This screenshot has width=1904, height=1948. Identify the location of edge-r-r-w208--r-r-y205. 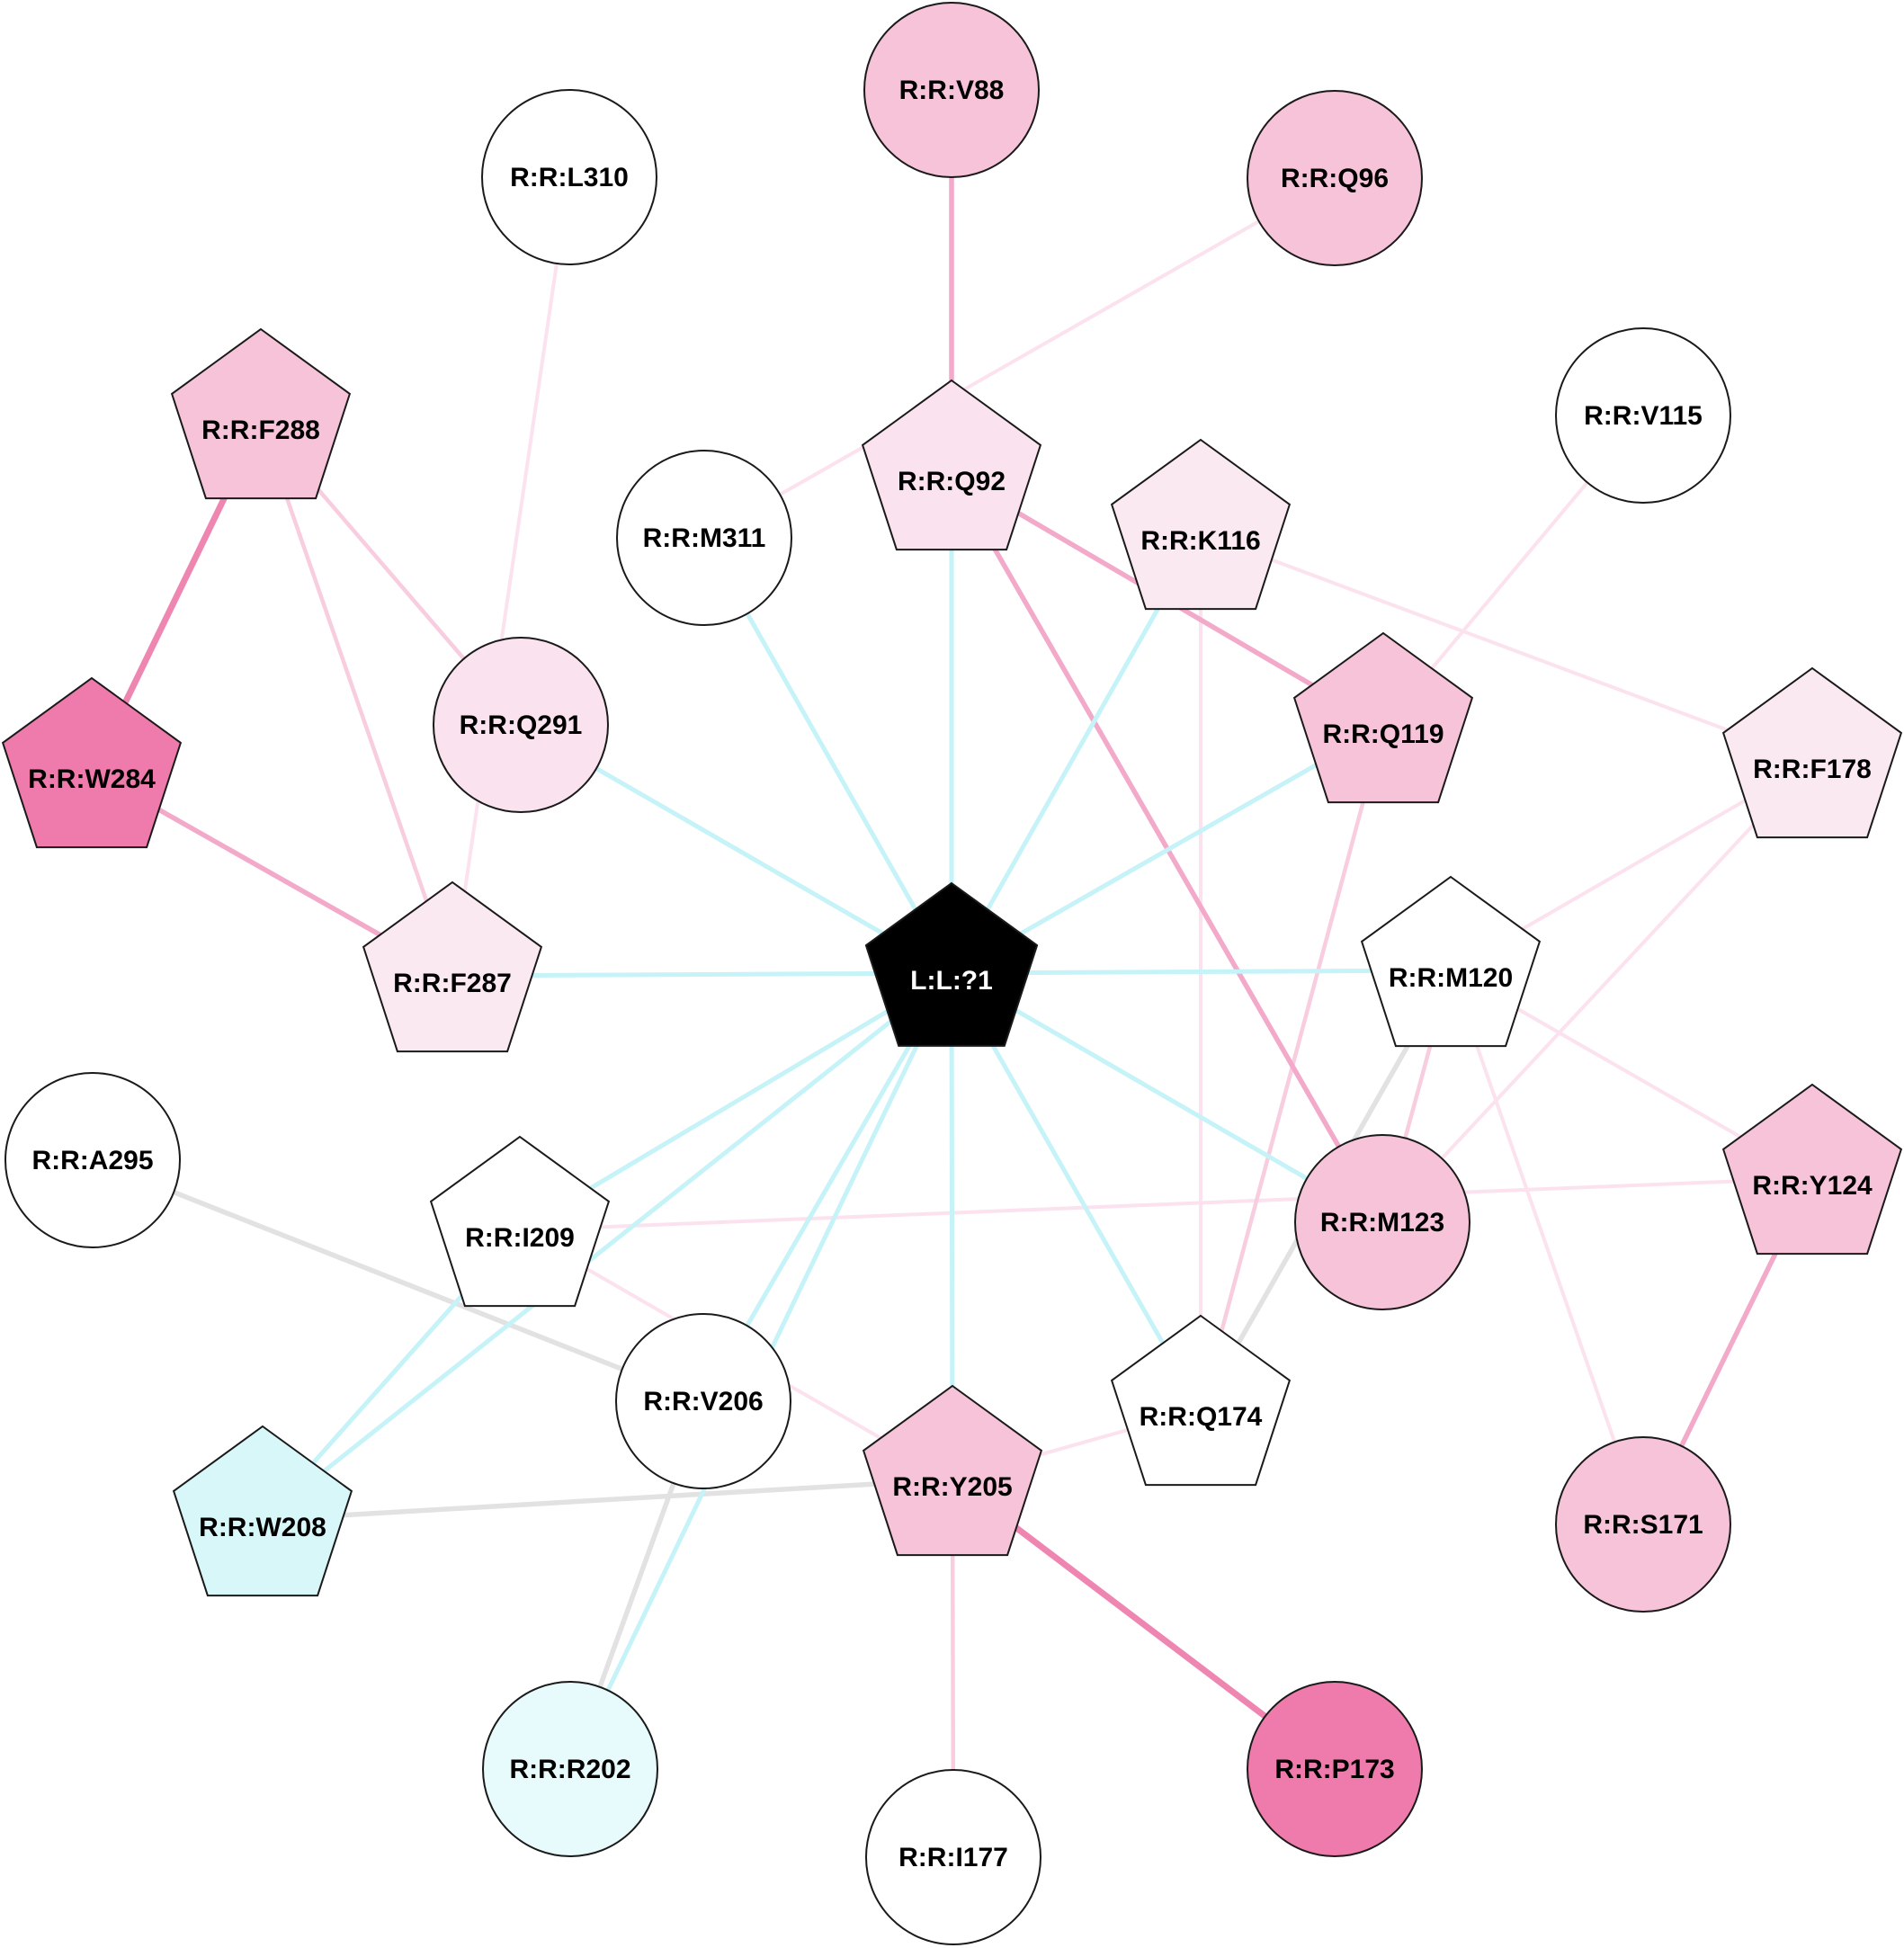
(607, 1500).